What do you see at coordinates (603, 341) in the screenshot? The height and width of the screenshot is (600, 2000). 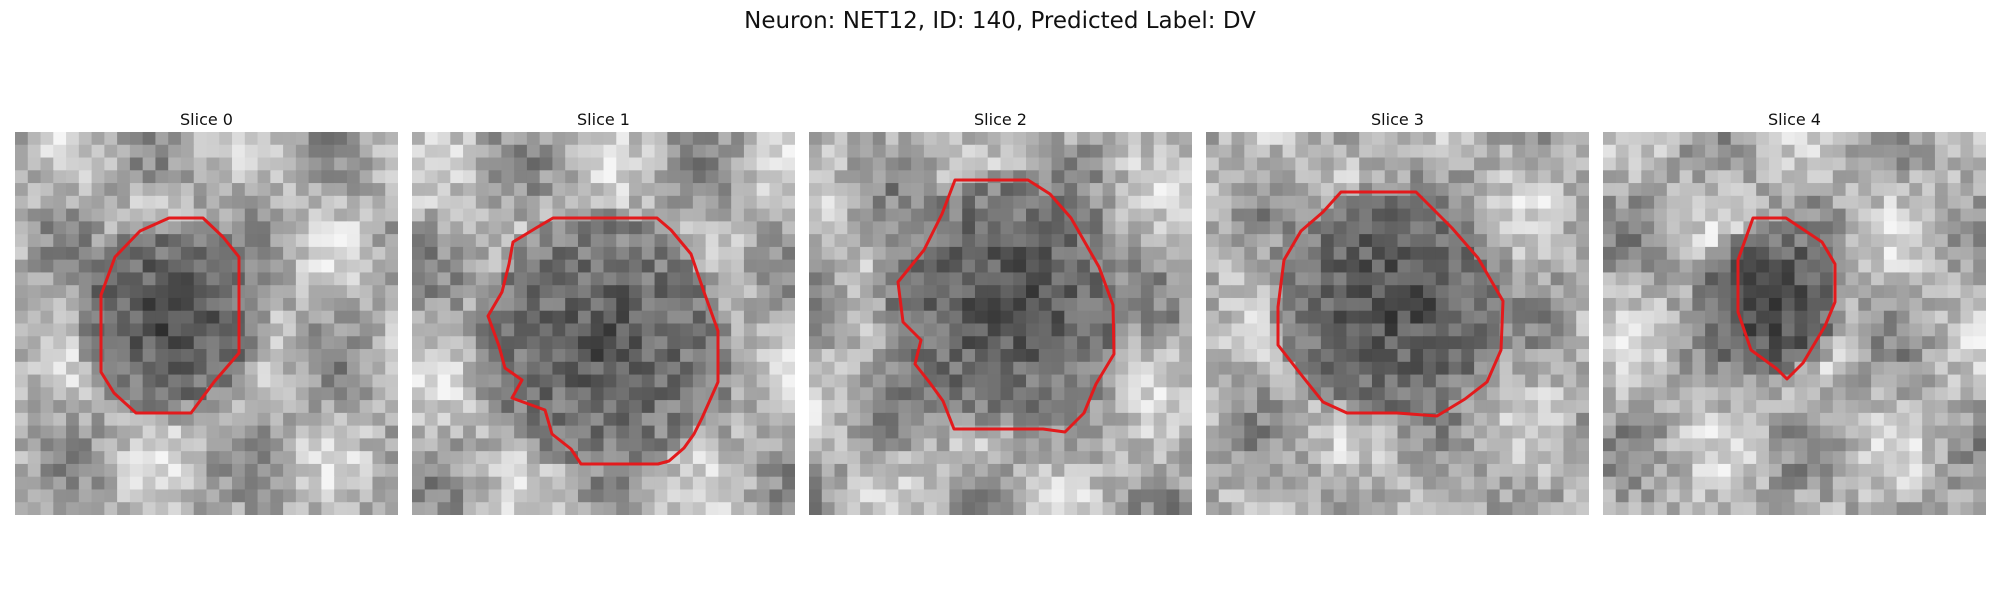 I see `roi-contour` at bounding box center [603, 341].